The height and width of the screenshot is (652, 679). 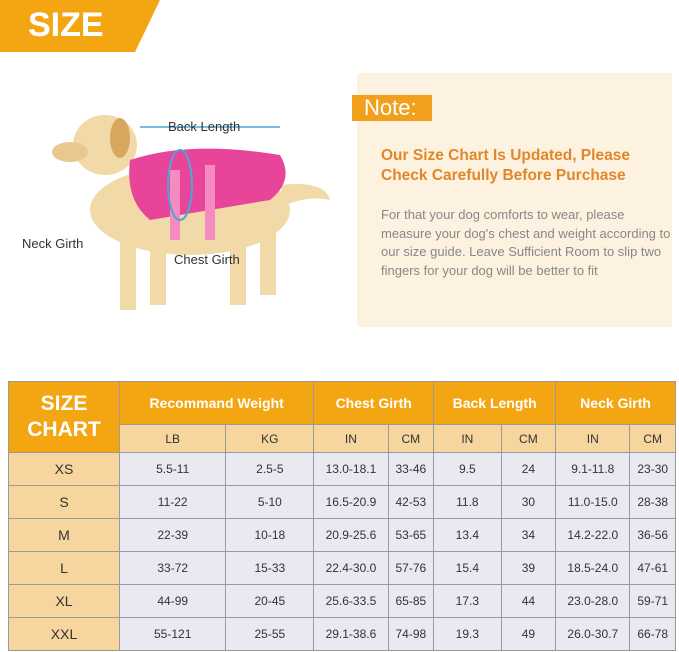 I want to click on group-header: Back Length, so click(x=495, y=403).